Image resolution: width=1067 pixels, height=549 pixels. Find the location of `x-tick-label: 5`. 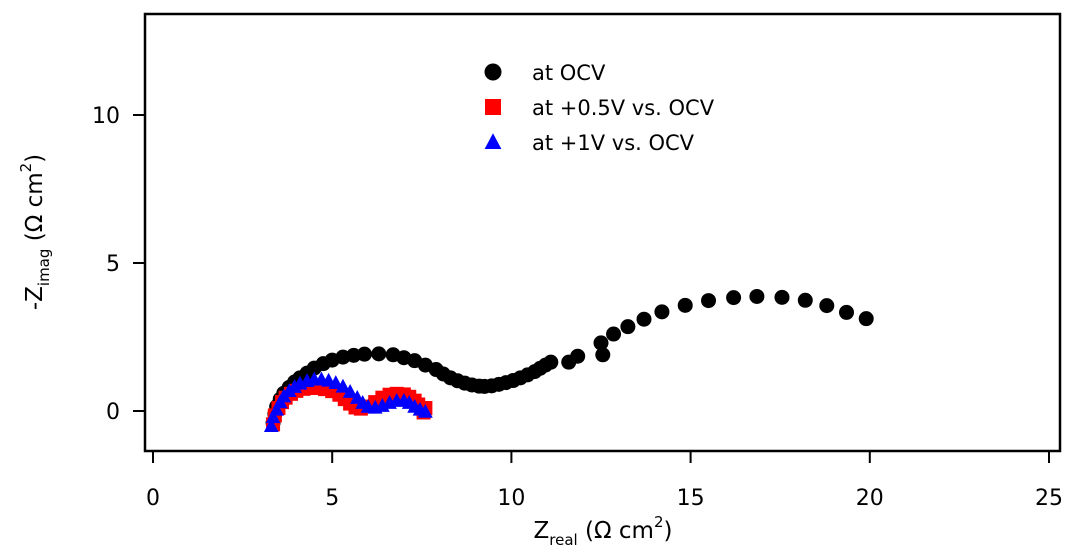

x-tick-label: 5 is located at coordinates (332, 498).